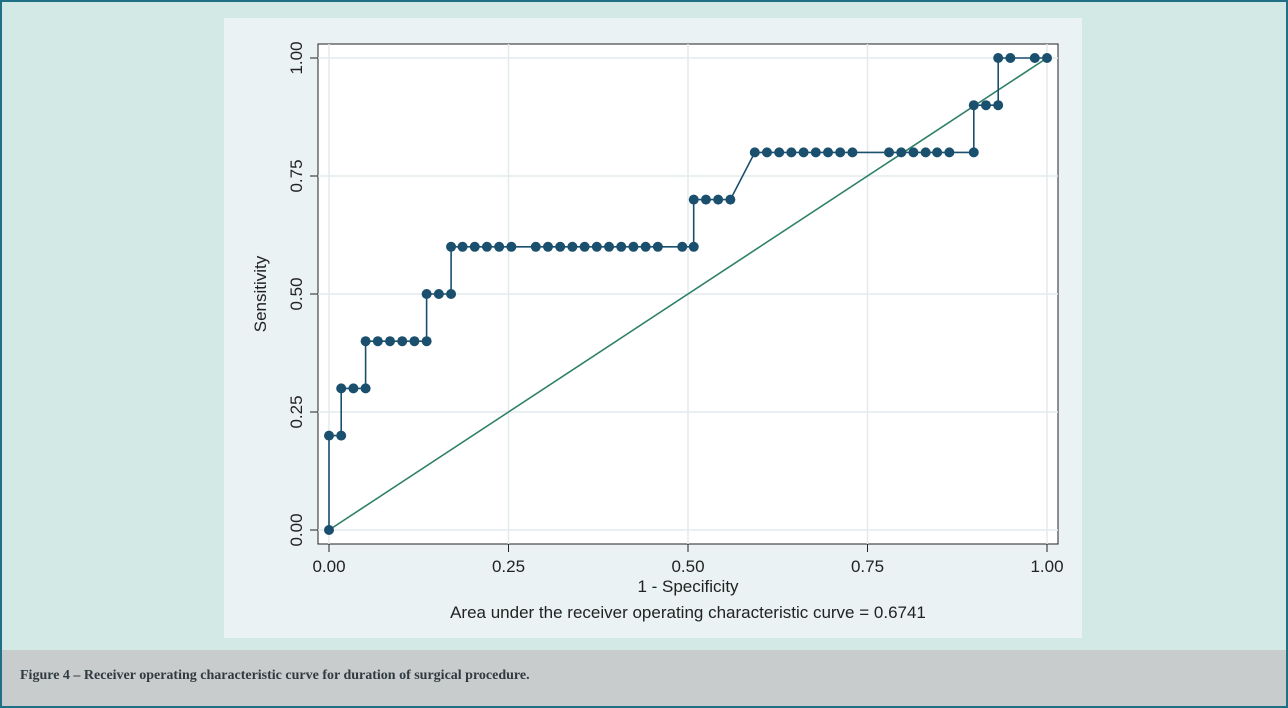 This screenshot has height=708, width=1288. What do you see at coordinates (328, 566) in the screenshot?
I see `x-tick-label: 0.00` at bounding box center [328, 566].